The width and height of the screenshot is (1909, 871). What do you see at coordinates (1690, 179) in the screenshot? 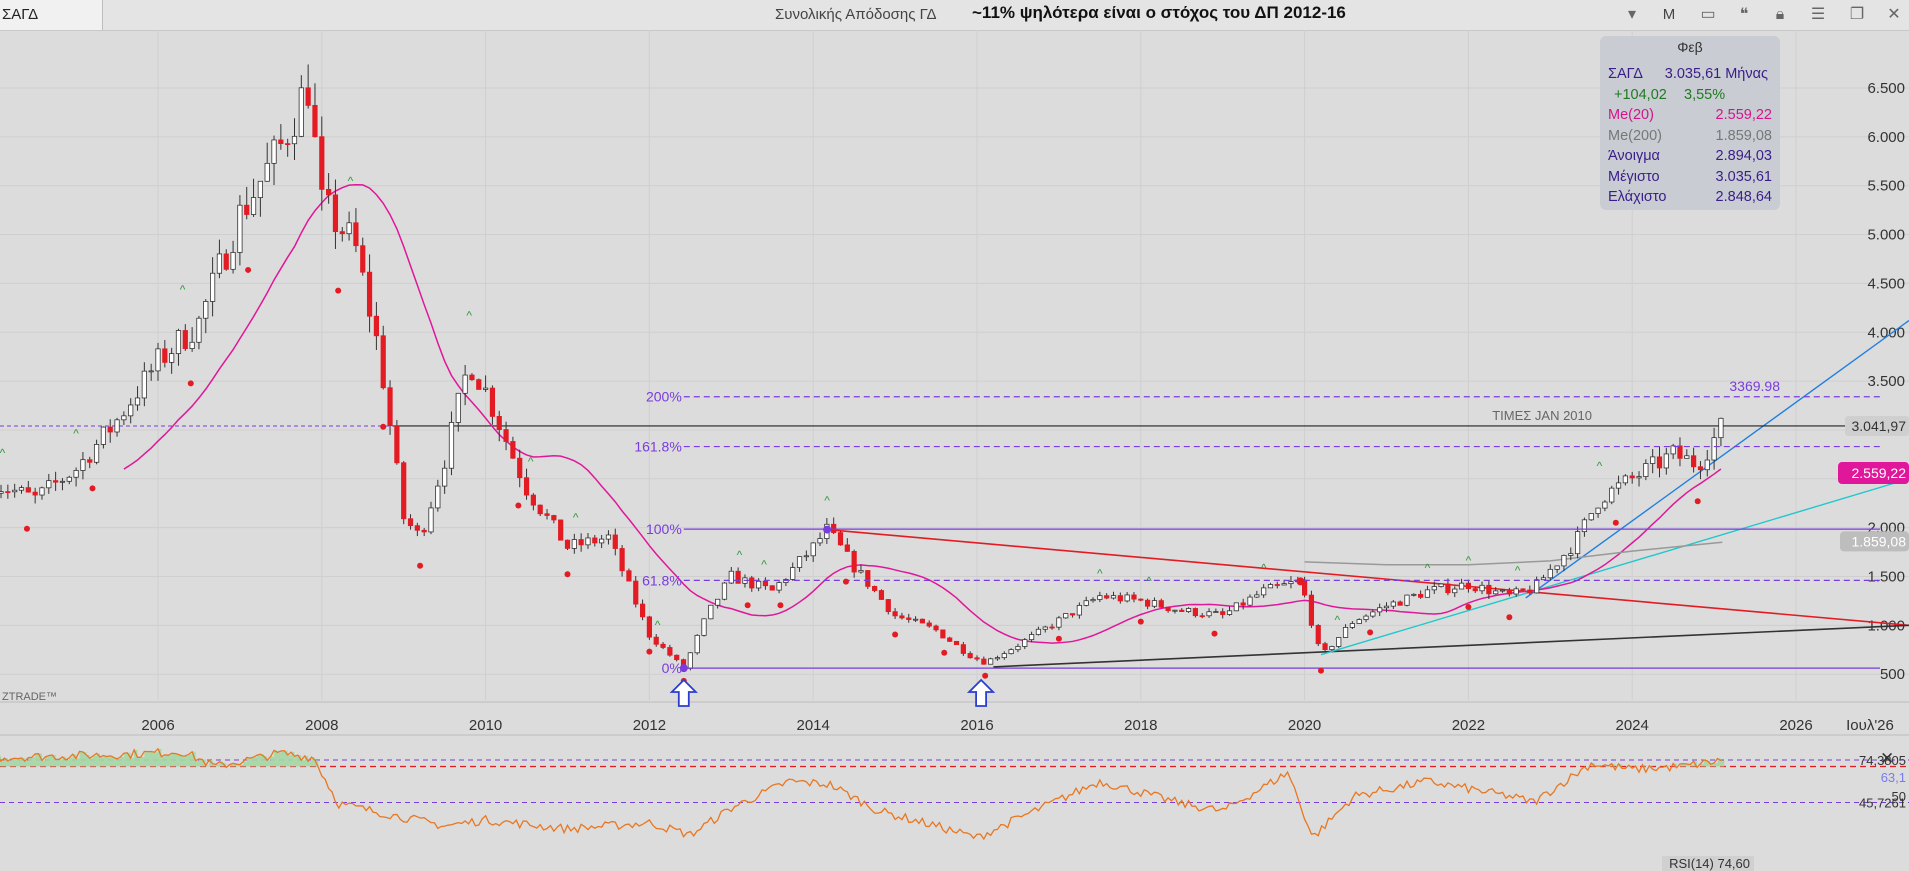
I see `info-row: Μέγιστο 3.035,61` at bounding box center [1690, 179].